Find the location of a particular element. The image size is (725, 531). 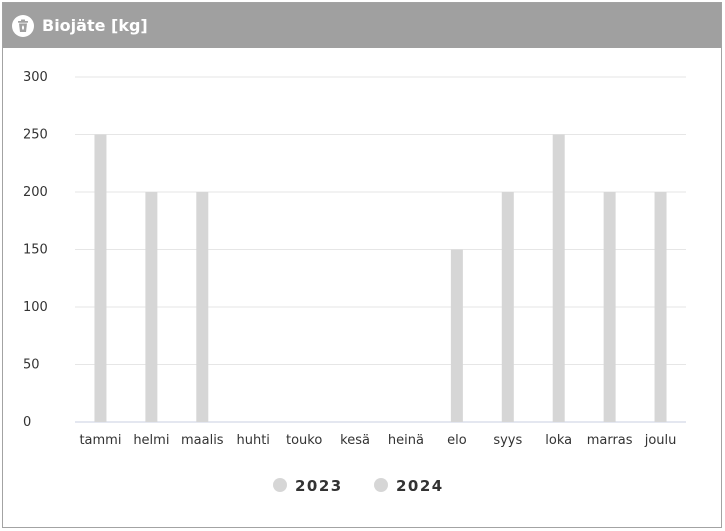

y-tick-label: 200 is located at coordinates (35, 192).